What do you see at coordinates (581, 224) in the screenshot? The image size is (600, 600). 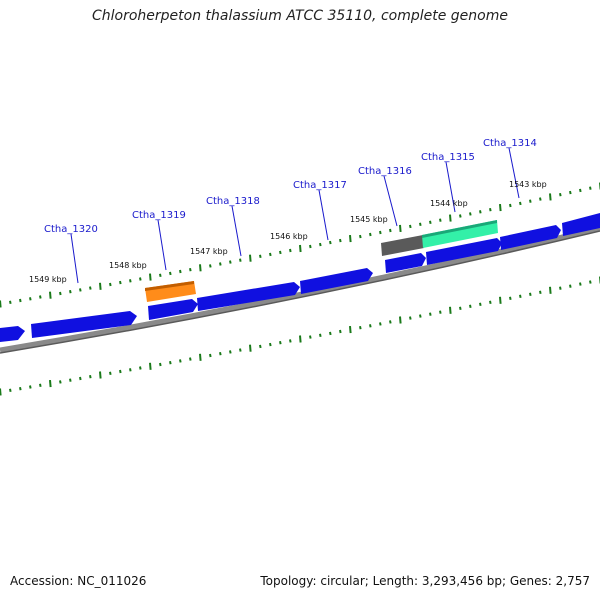 I see `gene-feature-right-edge` at bounding box center [581, 224].